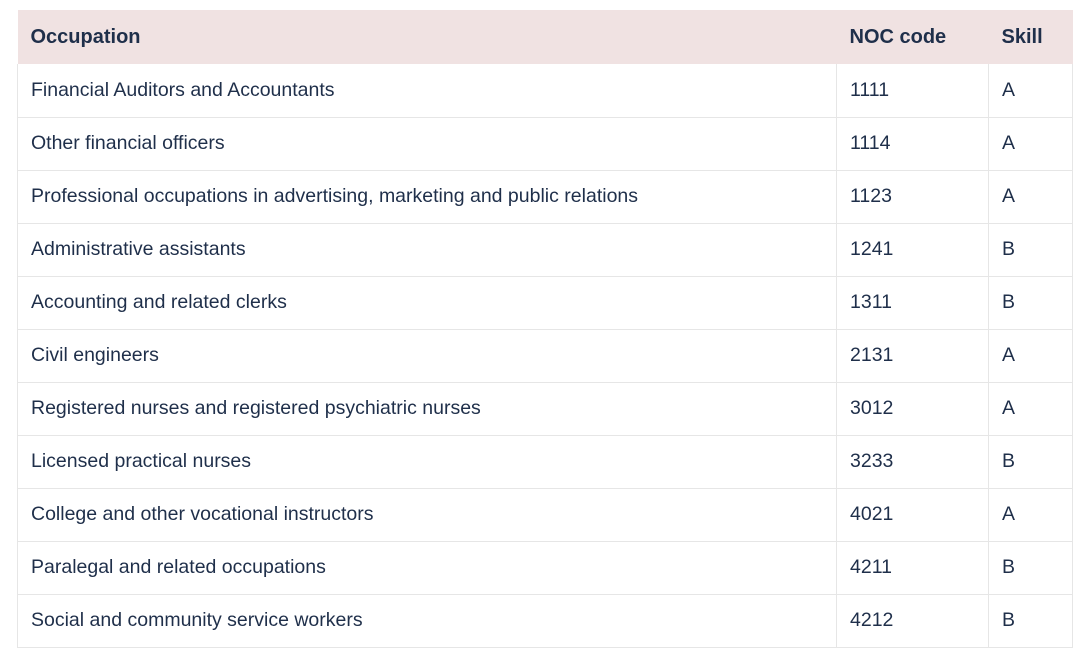 The height and width of the screenshot is (663, 1080). What do you see at coordinates (427, 514) in the screenshot?
I see `occupation-cell: College and other vocational instructors` at bounding box center [427, 514].